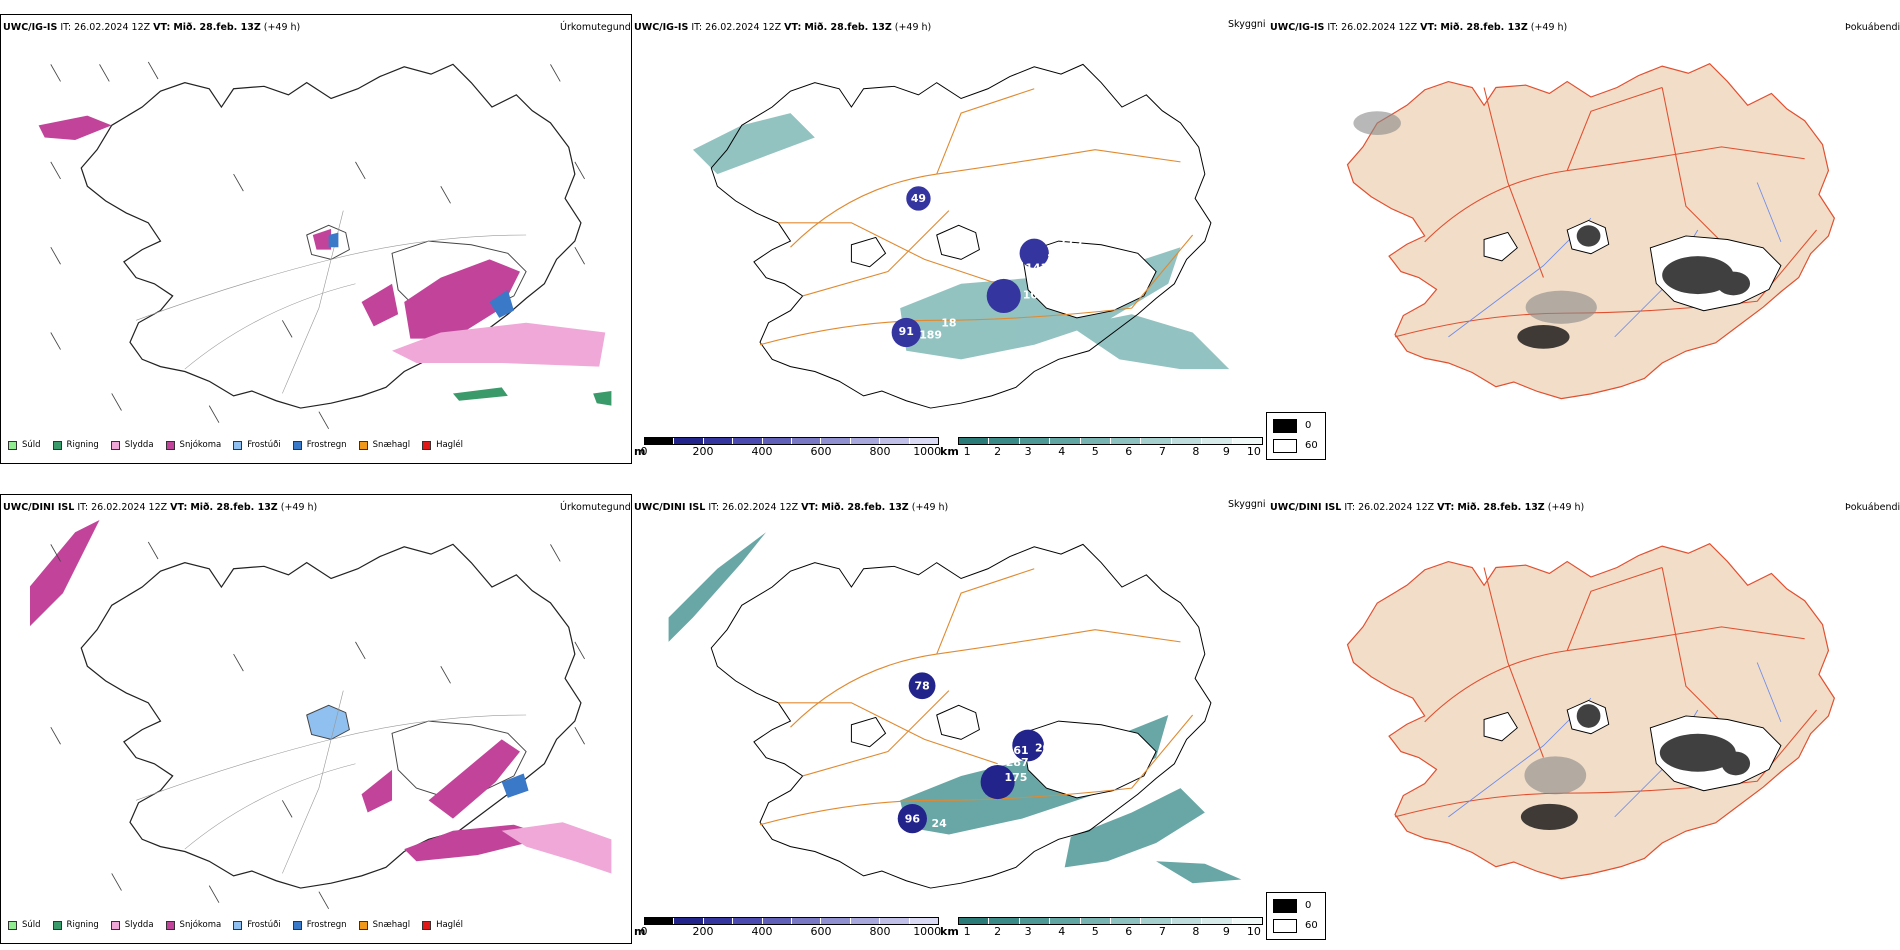  Describe the element at coordinates (961, 236) in the screenshot. I see `visibility-map-0: 49 77 248 275 235 141 242 109 91 189 18` at that location.